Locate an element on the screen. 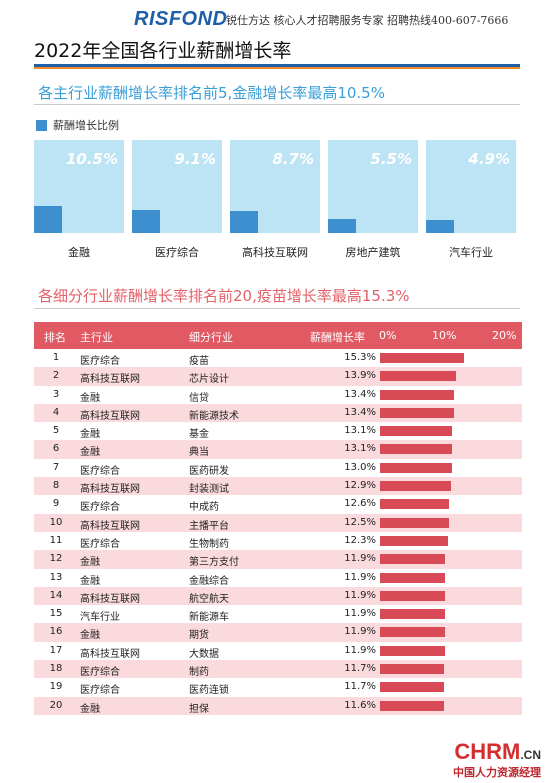 The width and height of the screenshot is (553, 783). rank-cell: 7 is located at coordinates (56, 467).